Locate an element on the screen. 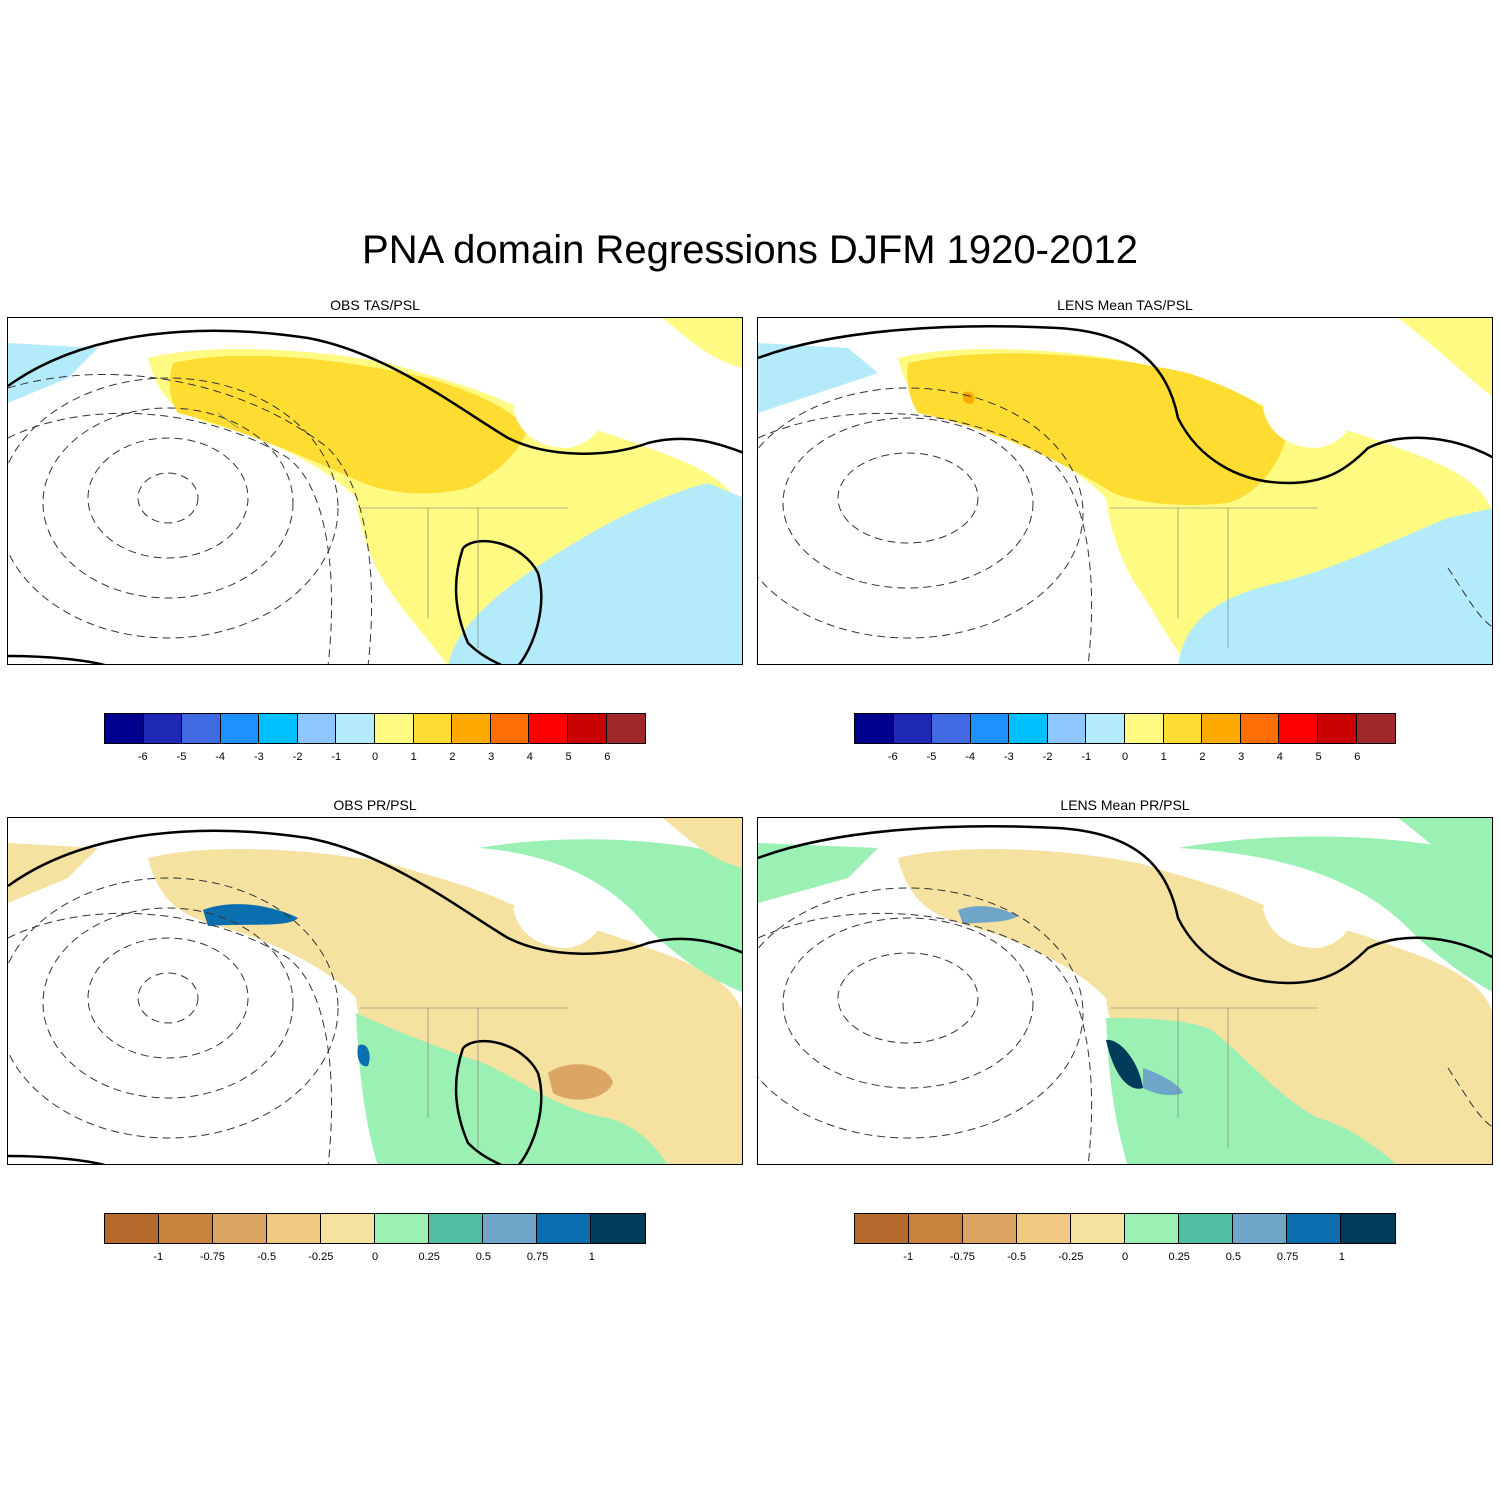  california-wet-edge is located at coordinates (1163, 1082).